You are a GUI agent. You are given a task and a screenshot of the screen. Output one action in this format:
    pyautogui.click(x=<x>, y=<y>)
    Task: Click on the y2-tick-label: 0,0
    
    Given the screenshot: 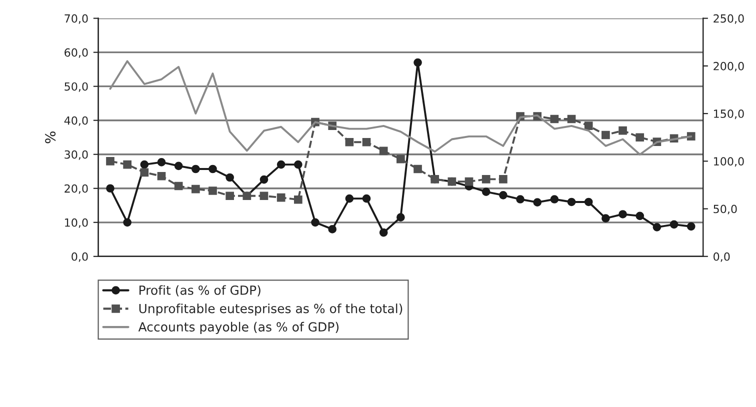 What is the action you would take?
    pyautogui.click(x=722, y=257)
    